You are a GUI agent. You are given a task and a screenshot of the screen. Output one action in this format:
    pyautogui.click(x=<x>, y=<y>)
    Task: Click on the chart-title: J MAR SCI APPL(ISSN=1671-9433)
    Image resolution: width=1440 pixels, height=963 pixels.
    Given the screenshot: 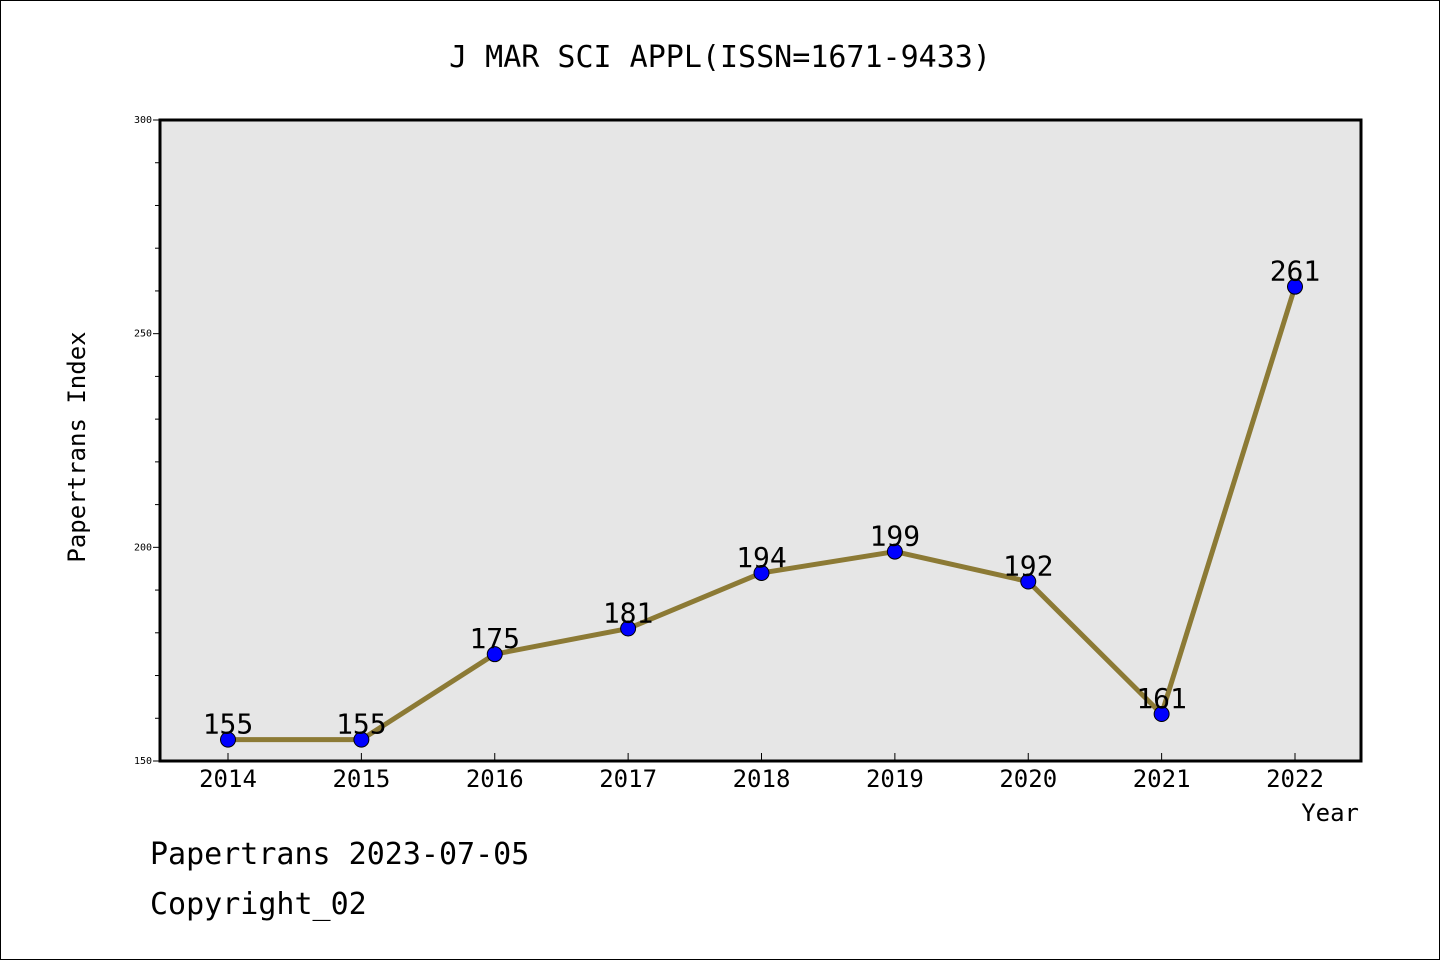 What is the action you would take?
    pyautogui.click(x=720, y=57)
    